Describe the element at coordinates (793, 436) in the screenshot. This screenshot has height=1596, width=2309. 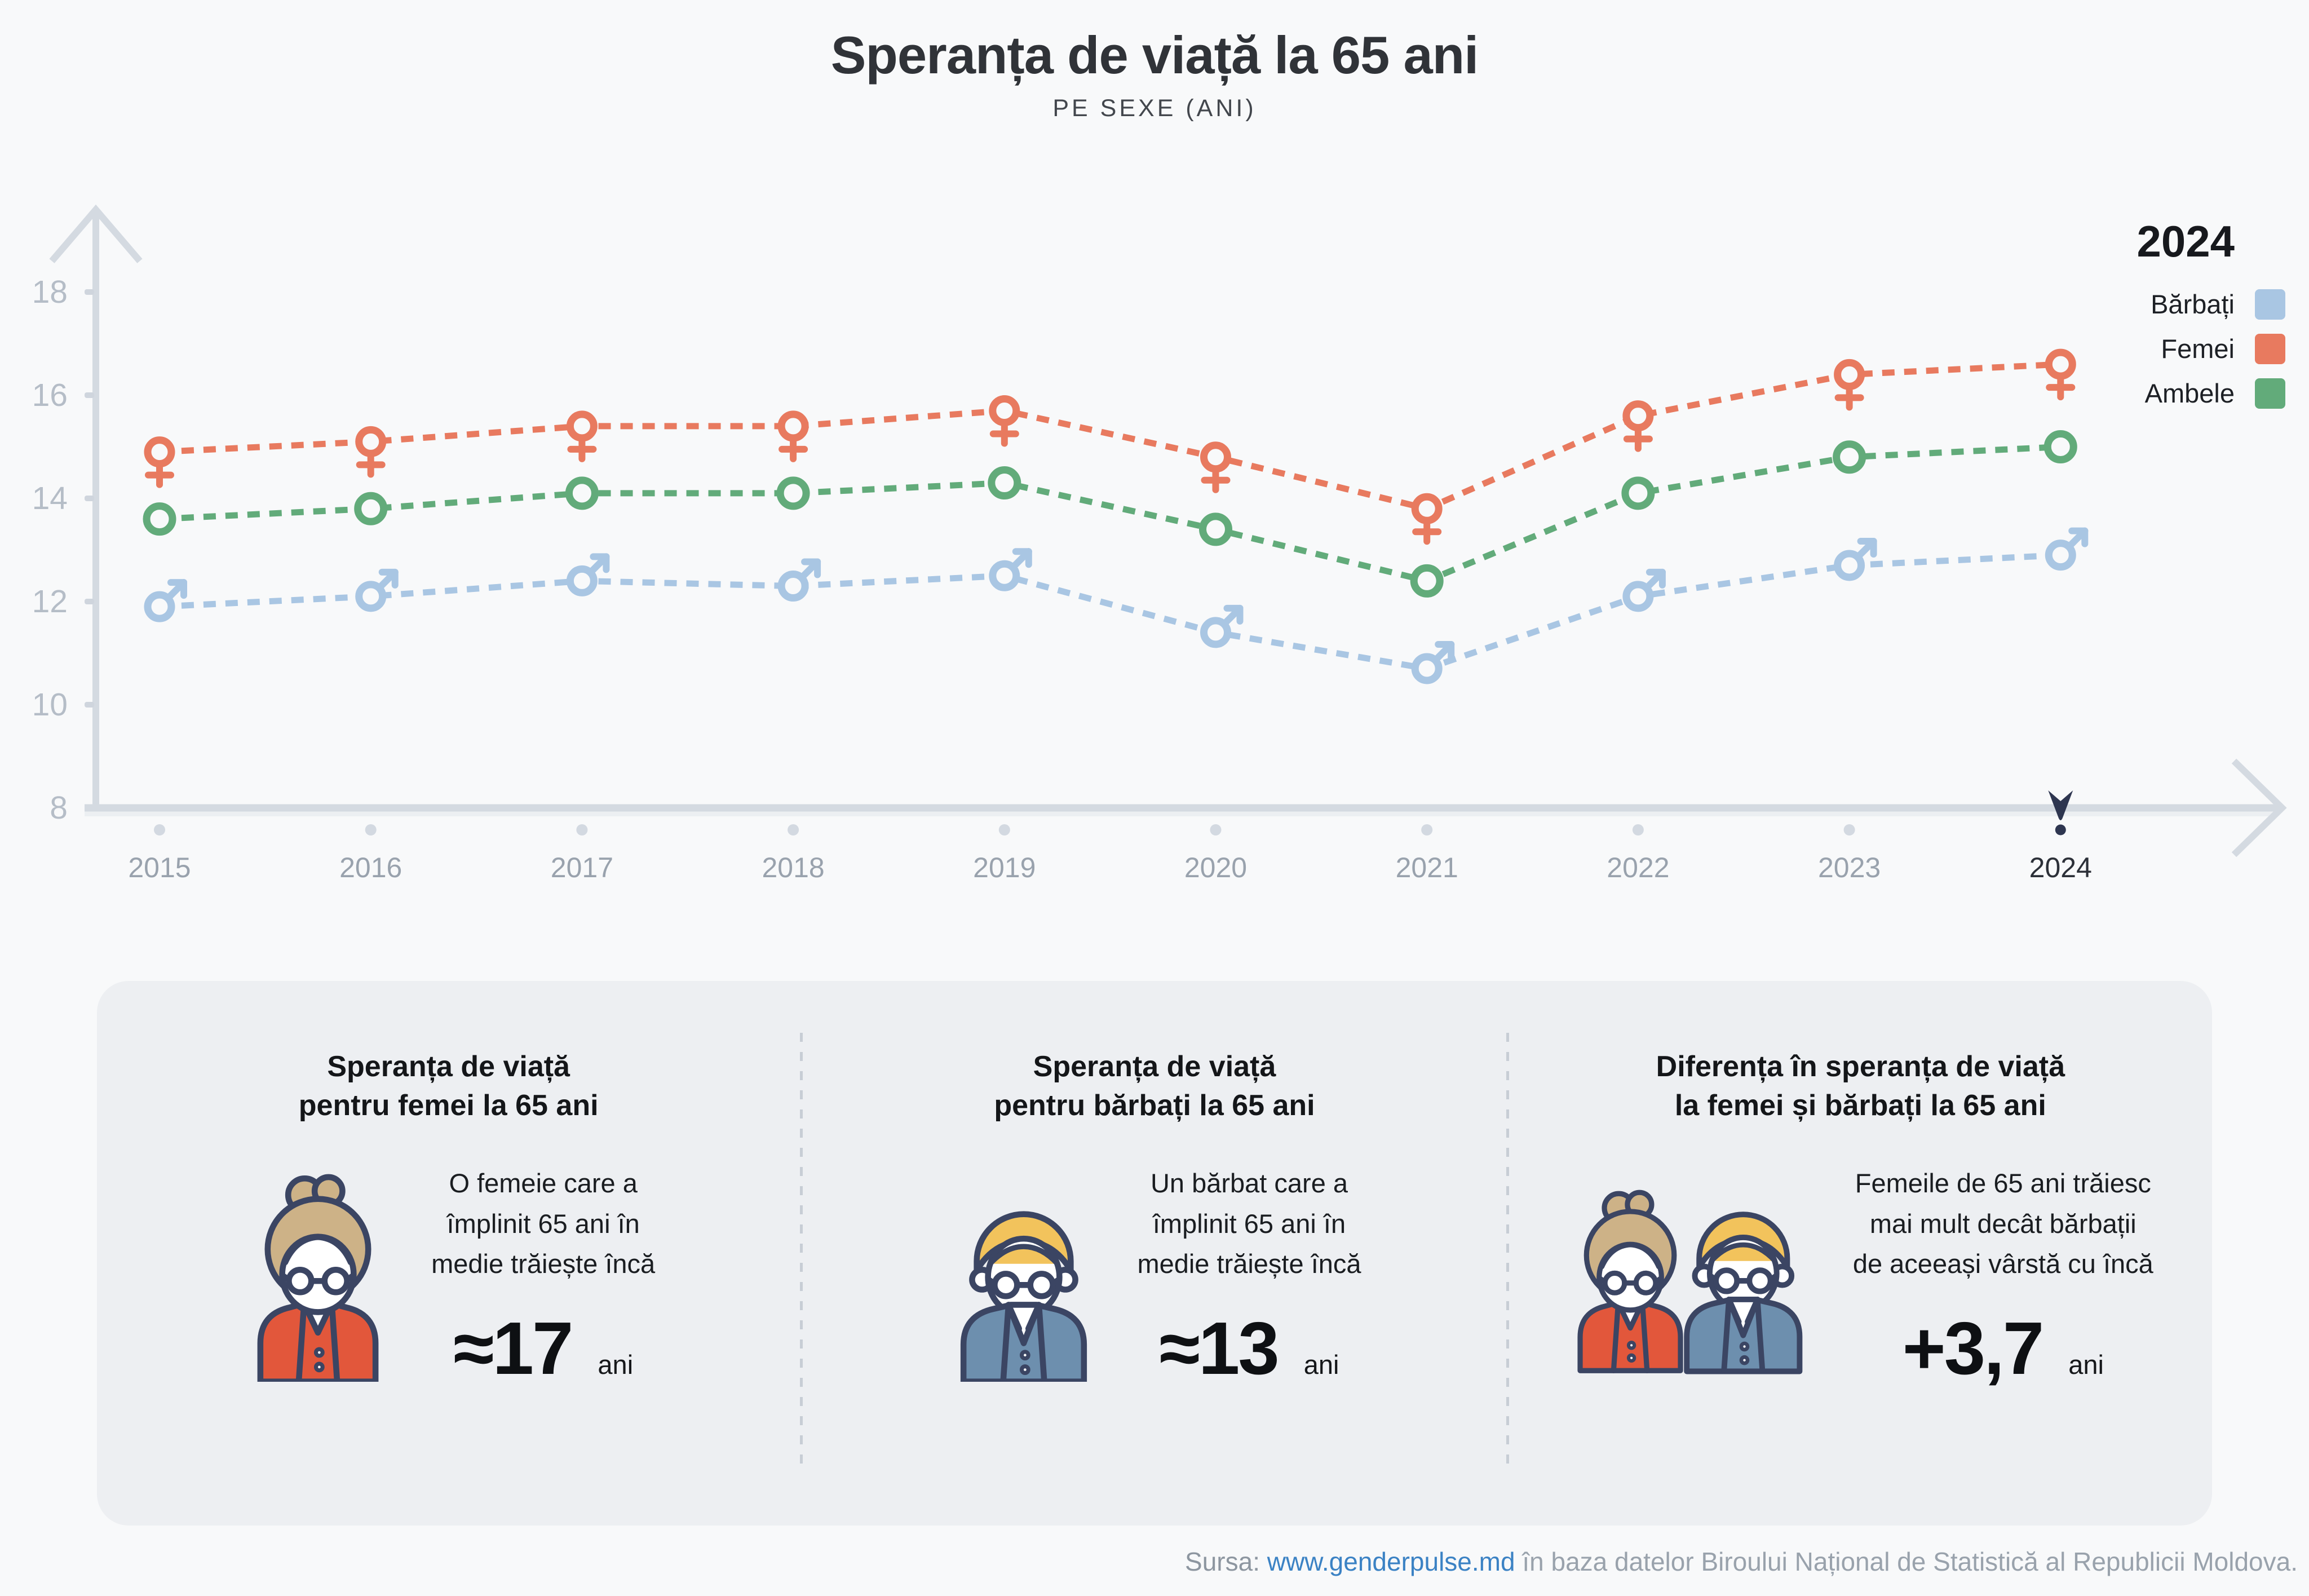
I see `point-femei-2018` at that location.